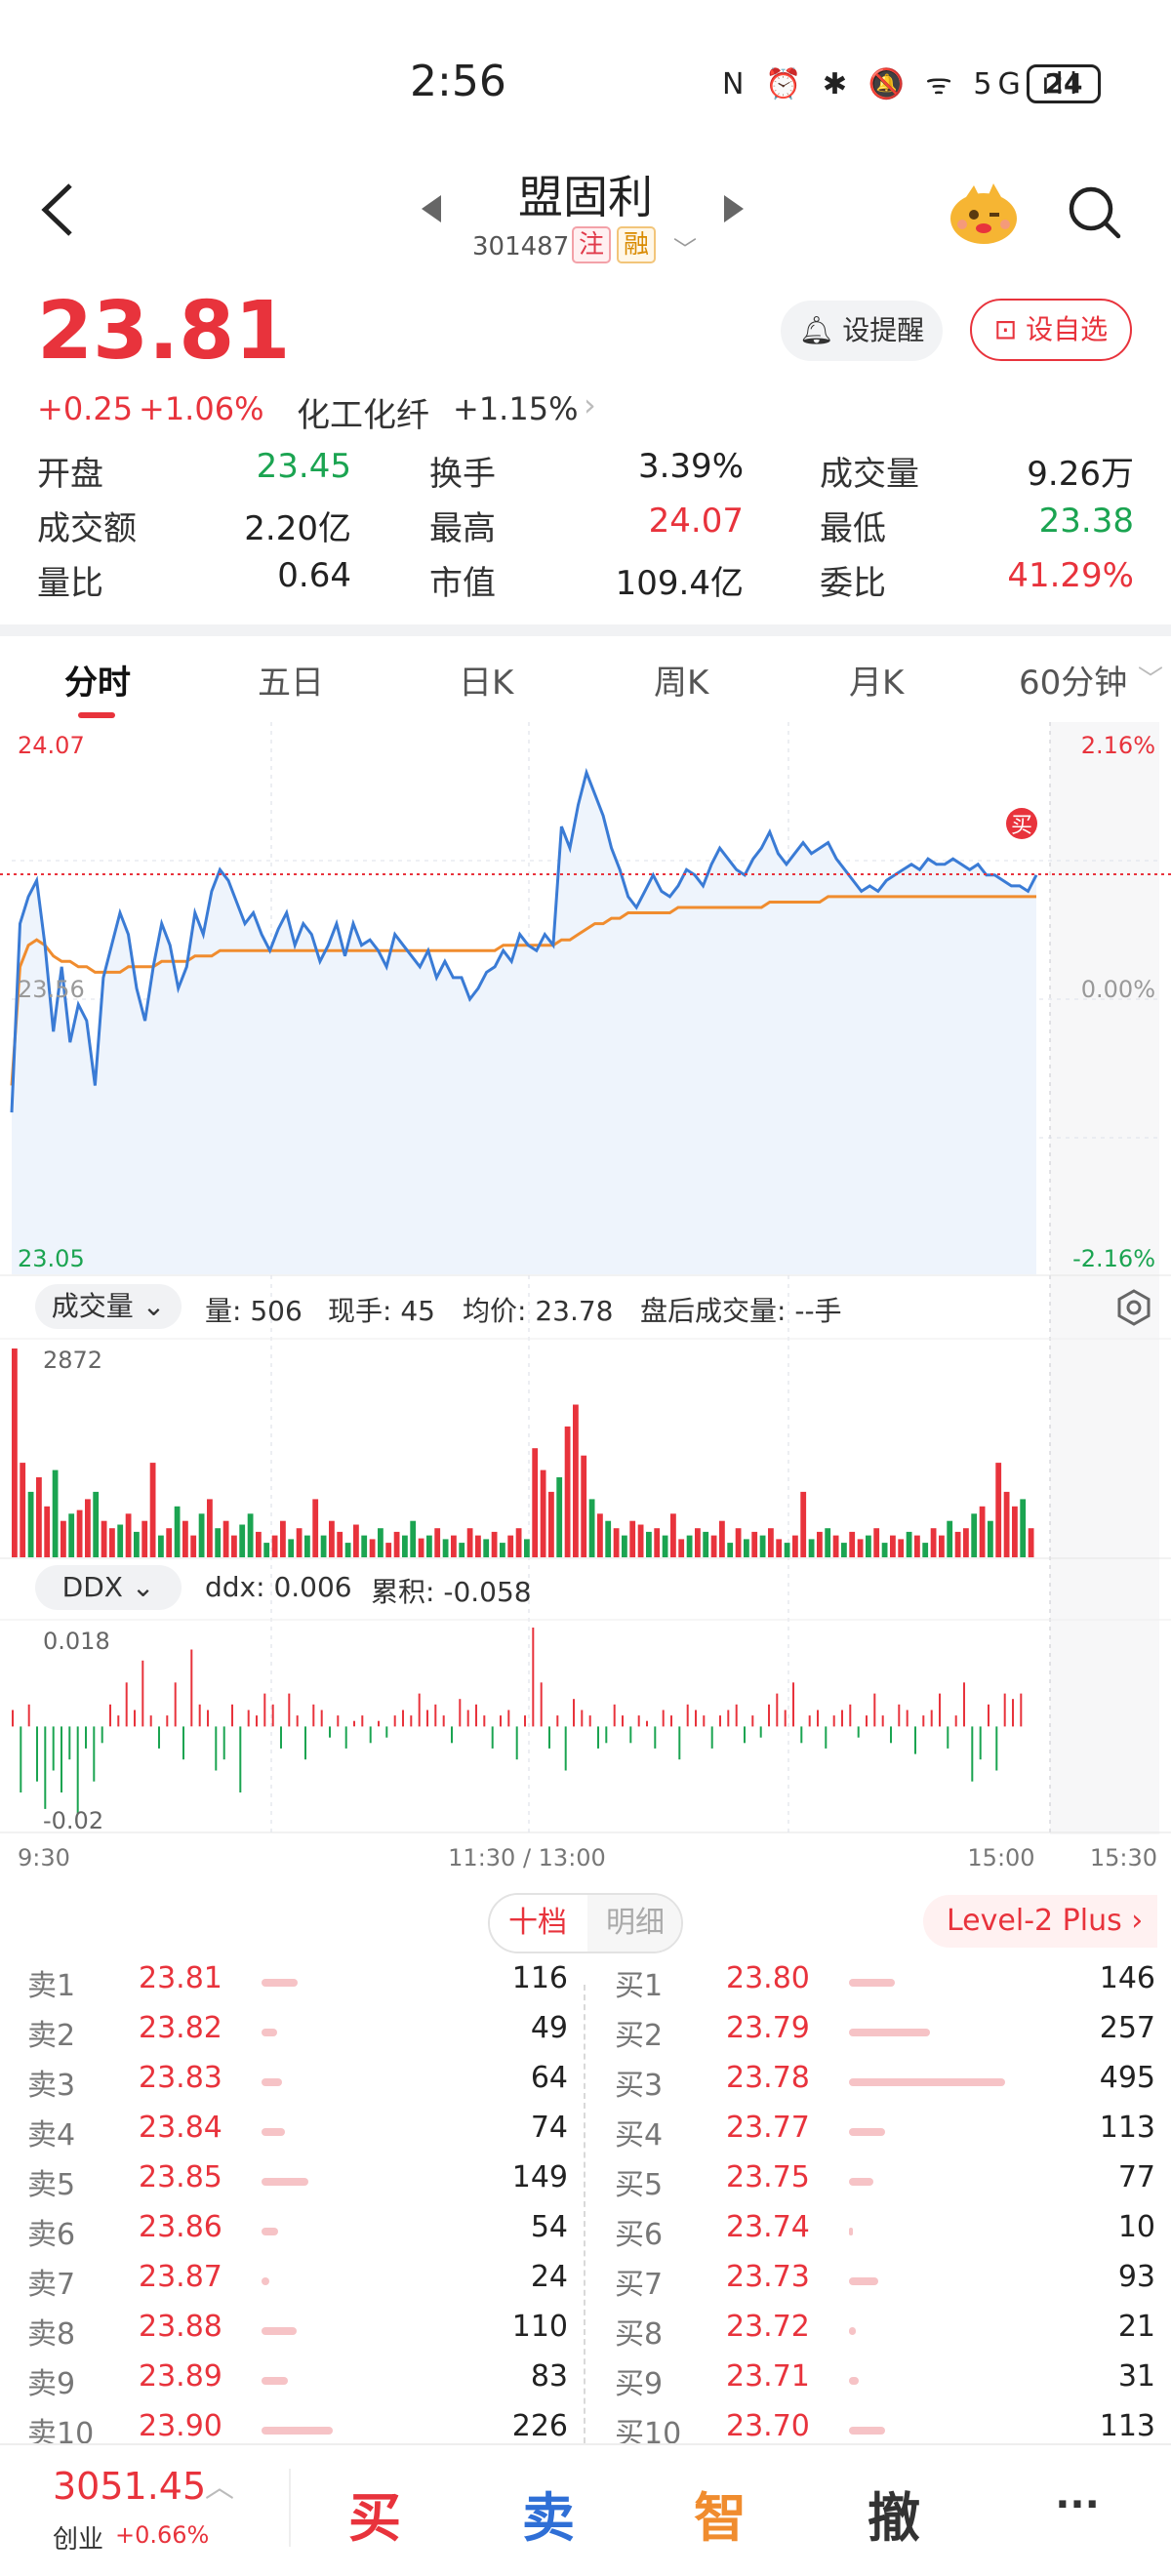 The image size is (1171, 2576). I want to click on settings-button, so click(1133, 1307).